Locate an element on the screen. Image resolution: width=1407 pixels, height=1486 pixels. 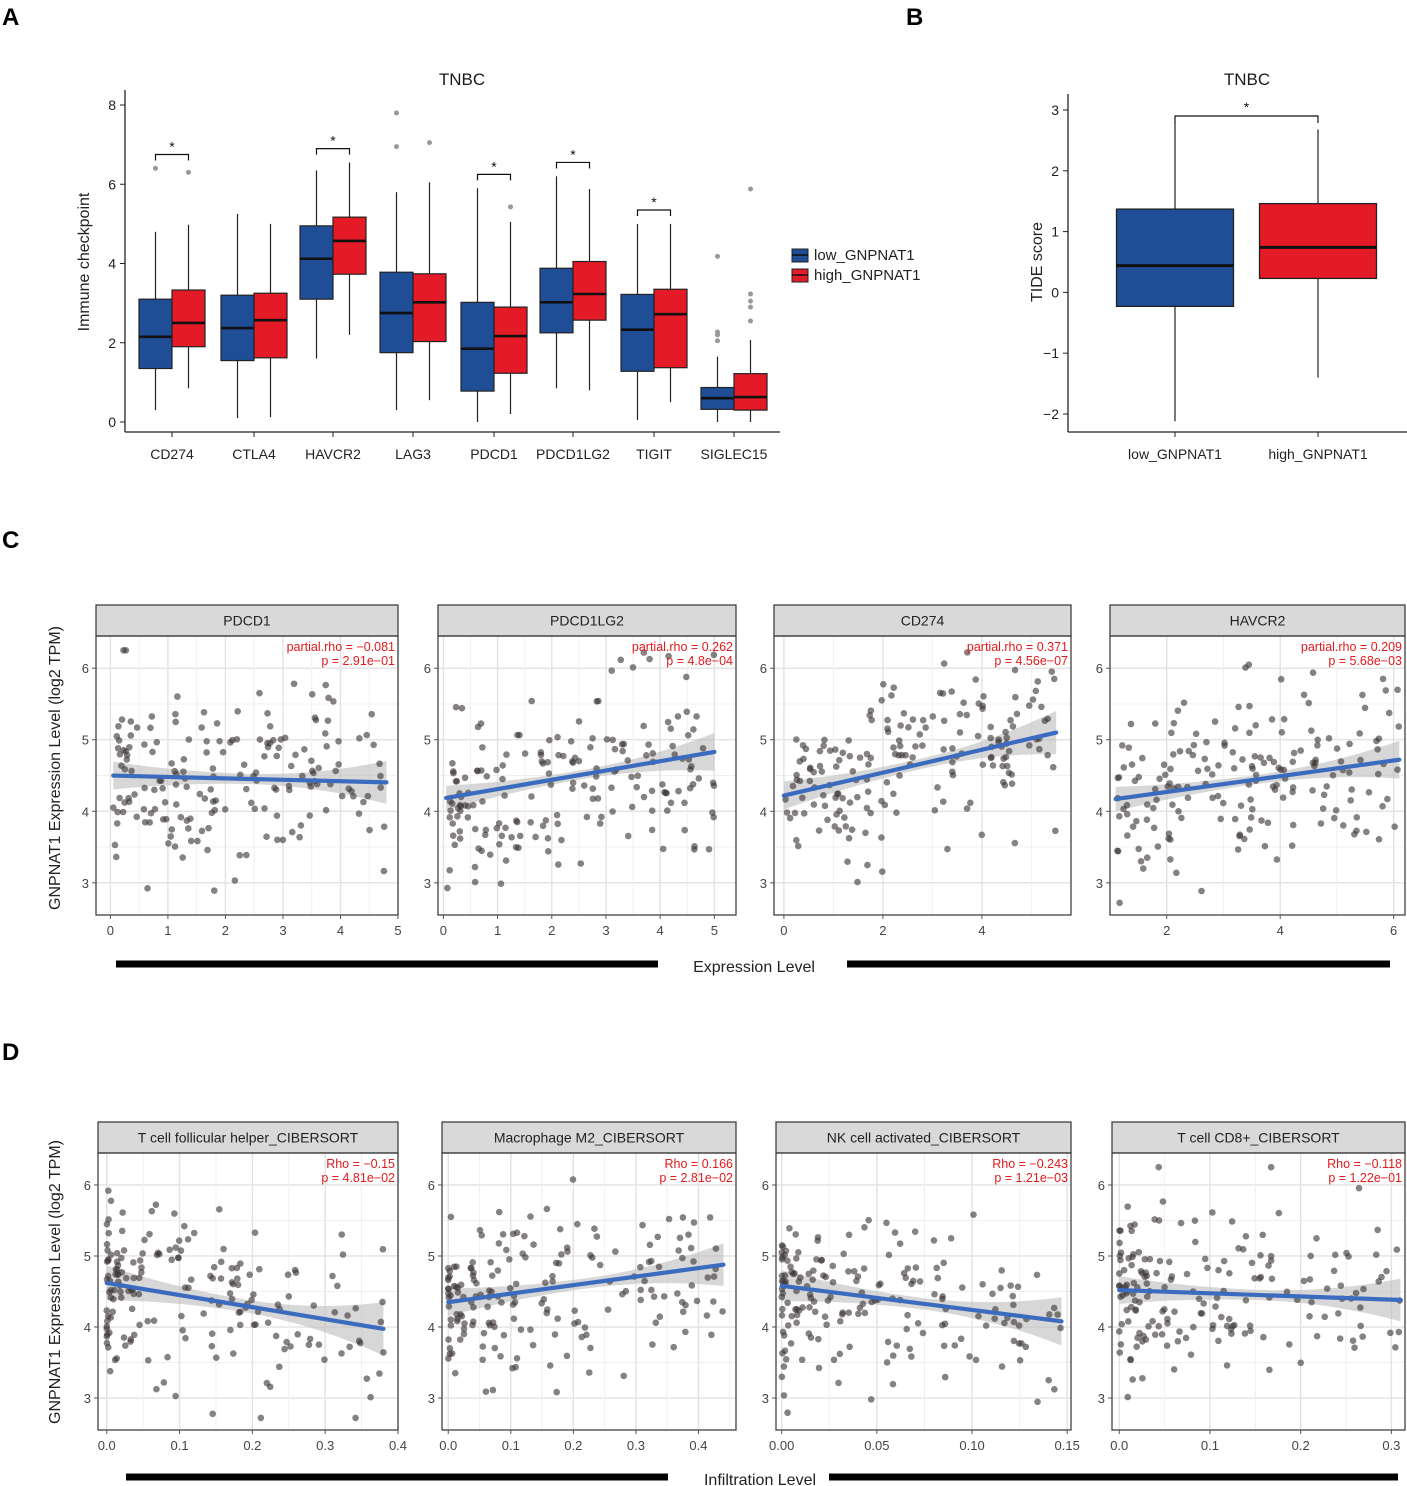
stat-rho: Rho = 0.166 is located at coordinates (699, 1164).